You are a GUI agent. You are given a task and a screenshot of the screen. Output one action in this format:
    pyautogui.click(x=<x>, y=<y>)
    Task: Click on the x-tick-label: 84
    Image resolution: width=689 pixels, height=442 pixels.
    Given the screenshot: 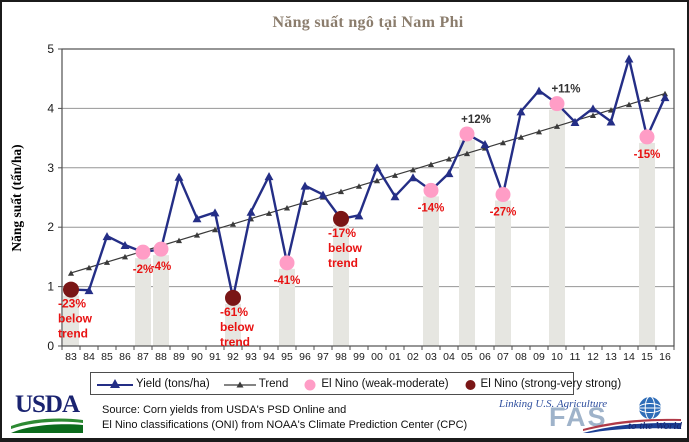 What is the action you would take?
    pyautogui.click(x=89, y=357)
    